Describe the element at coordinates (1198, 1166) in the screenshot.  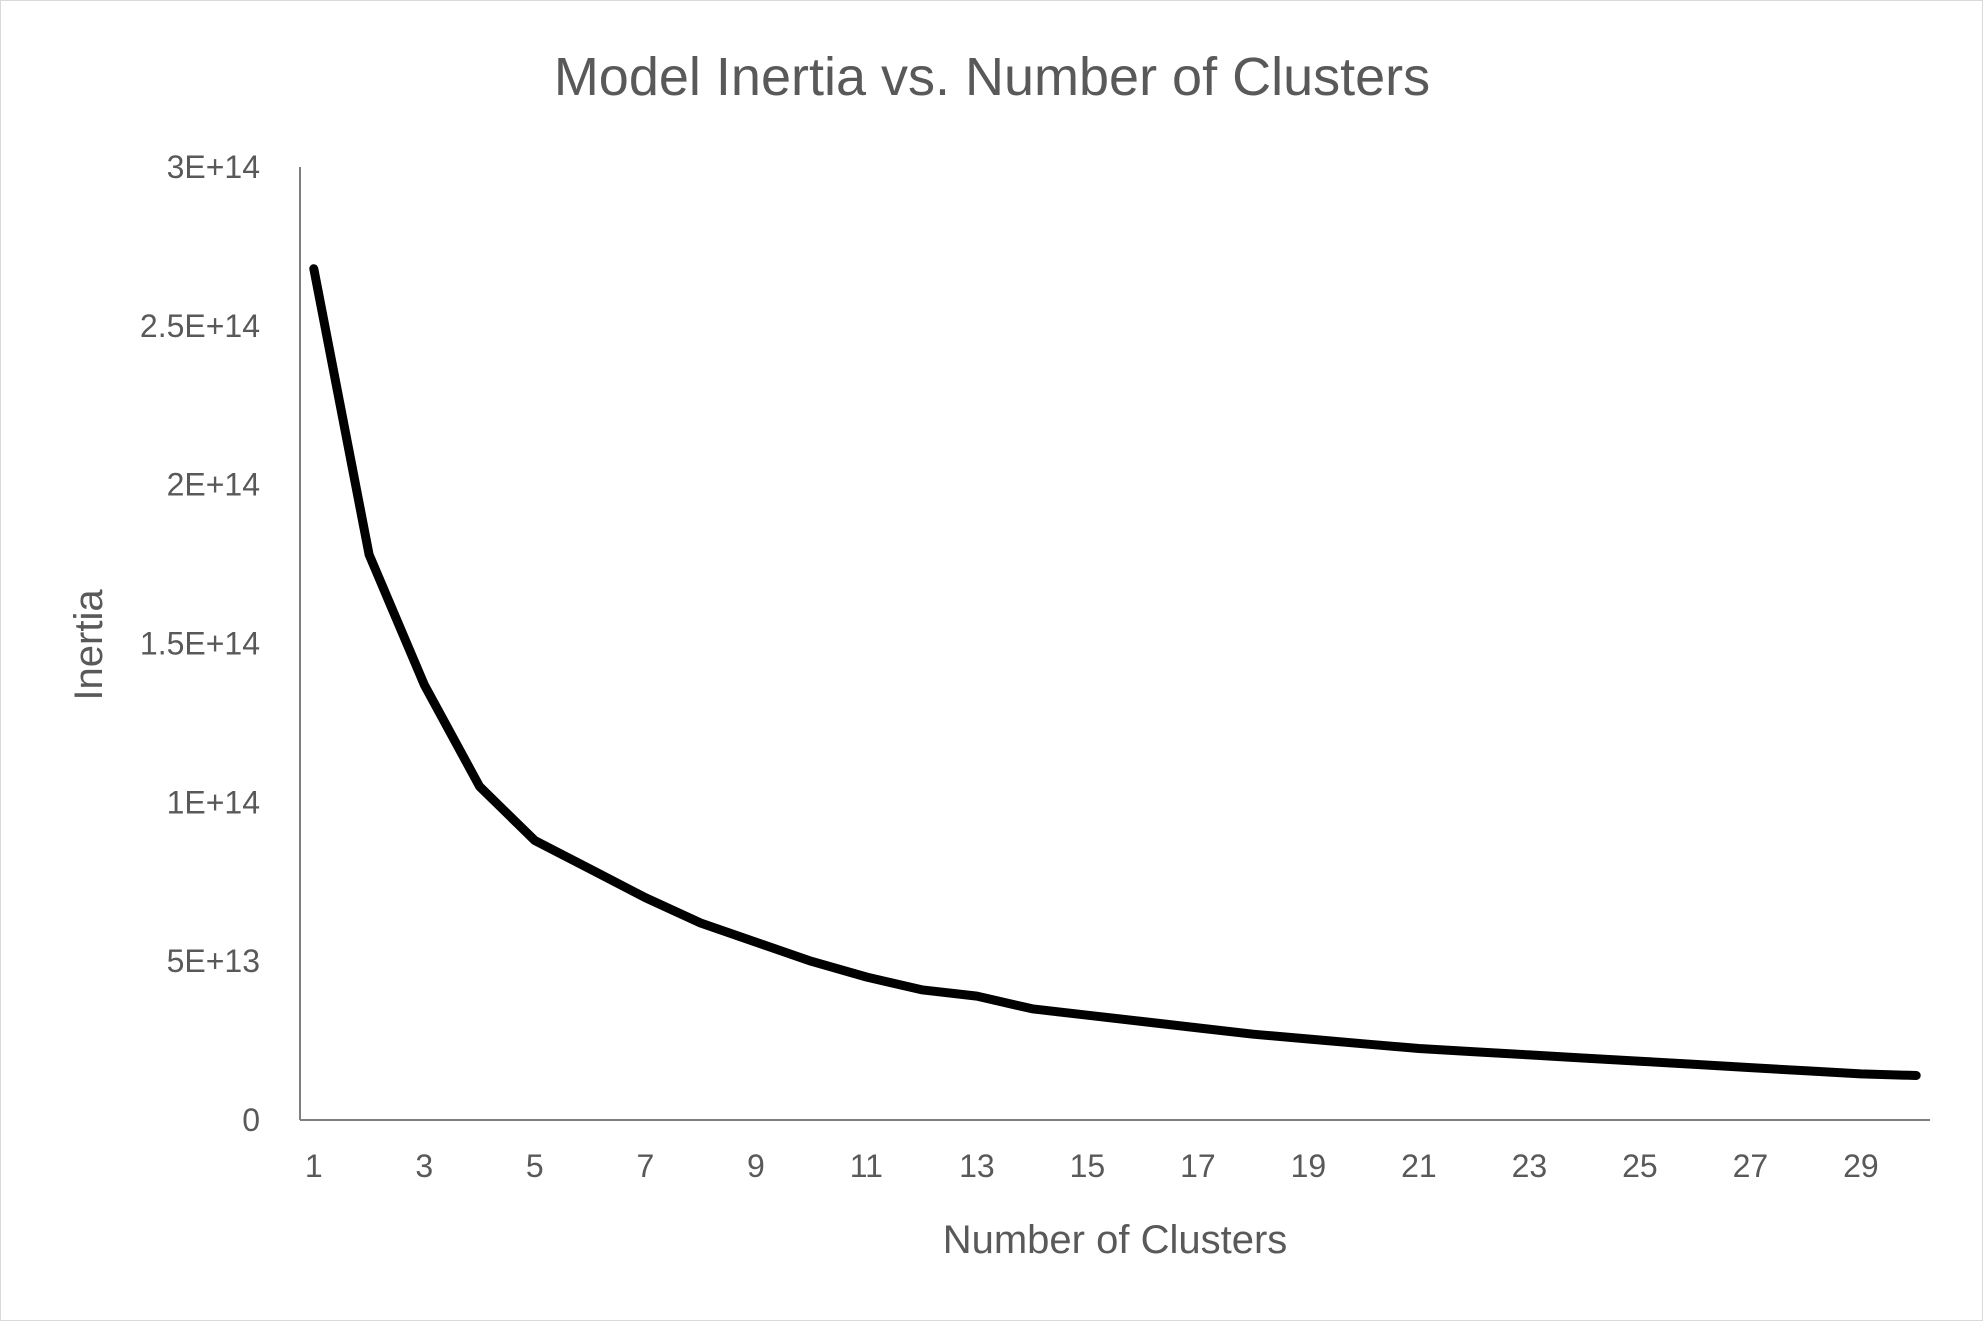
I see `x-tick-label: 17` at that location.